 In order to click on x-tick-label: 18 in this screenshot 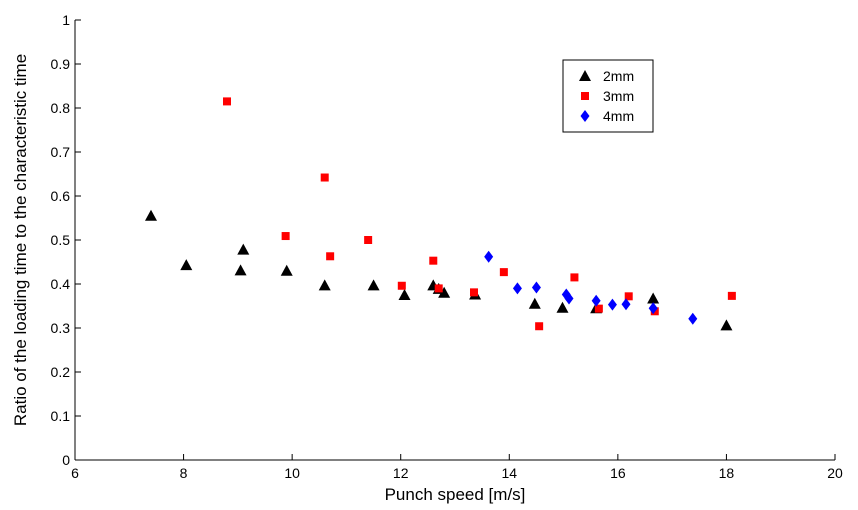, I will do `click(727, 473)`.